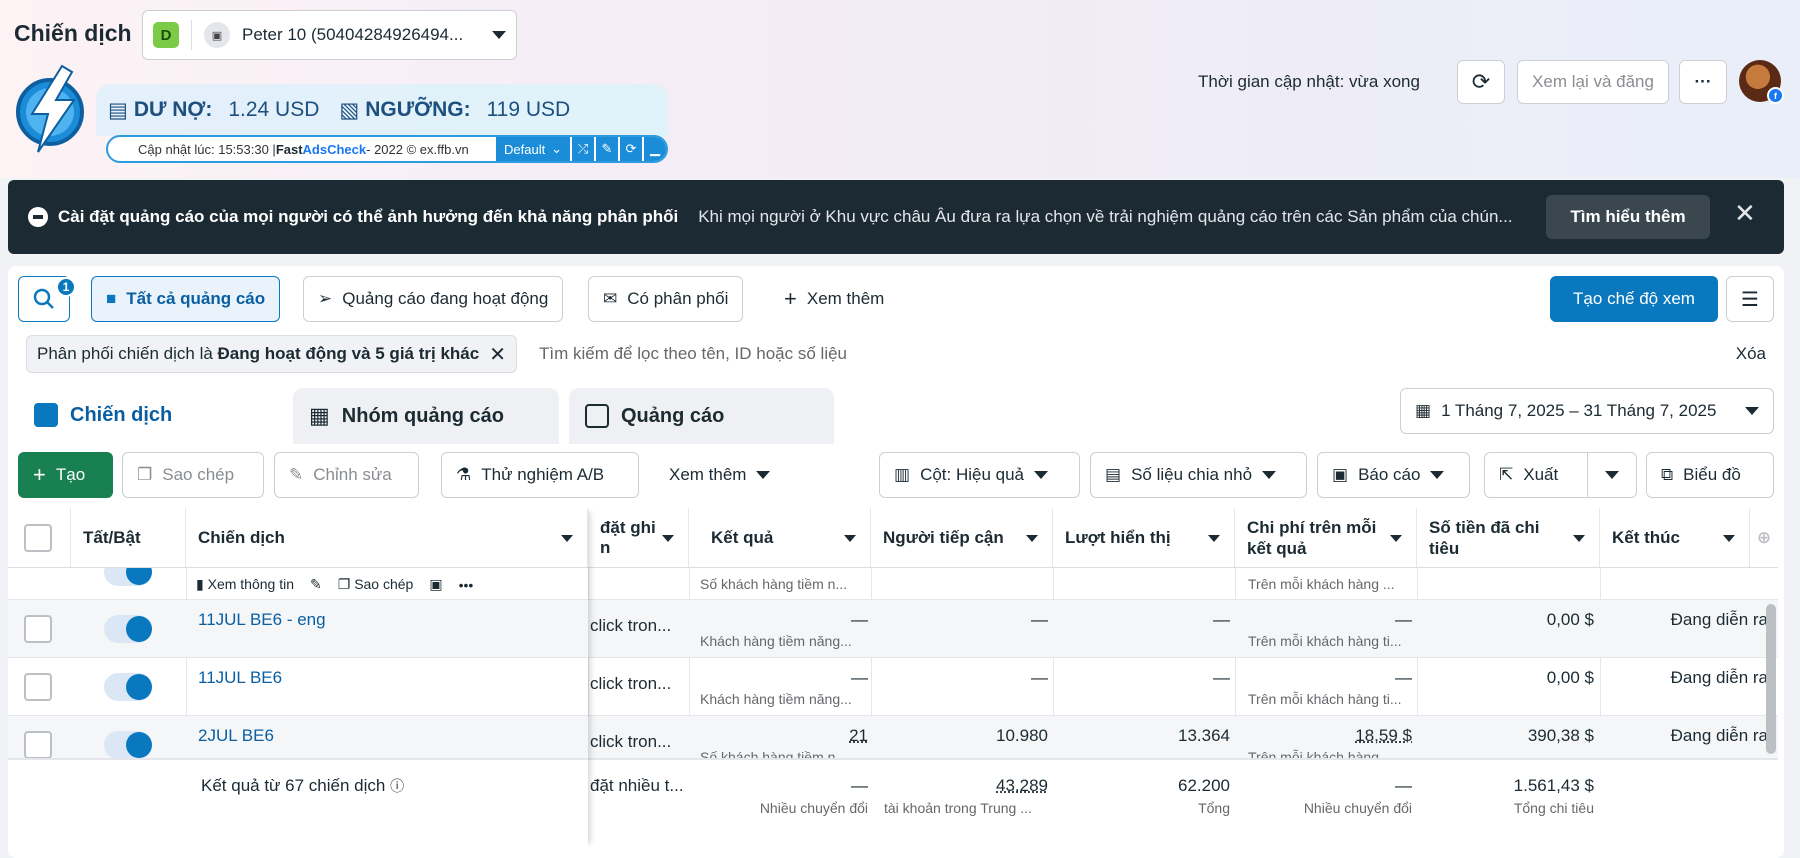 The image size is (1800, 858). What do you see at coordinates (1612, 475) in the screenshot?
I see `export-dropdown` at bounding box center [1612, 475].